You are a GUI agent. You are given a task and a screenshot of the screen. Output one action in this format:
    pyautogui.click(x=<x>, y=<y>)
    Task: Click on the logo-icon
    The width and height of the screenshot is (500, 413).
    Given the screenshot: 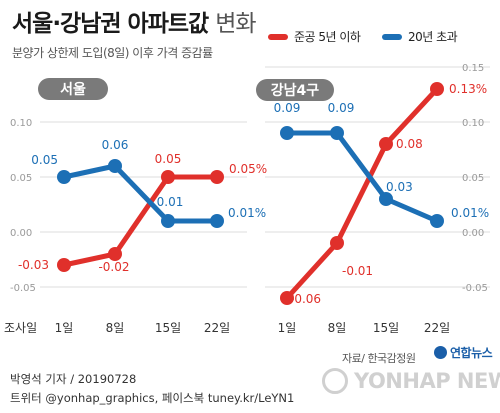 What is the action you would take?
    pyautogui.click(x=440, y=352)
    